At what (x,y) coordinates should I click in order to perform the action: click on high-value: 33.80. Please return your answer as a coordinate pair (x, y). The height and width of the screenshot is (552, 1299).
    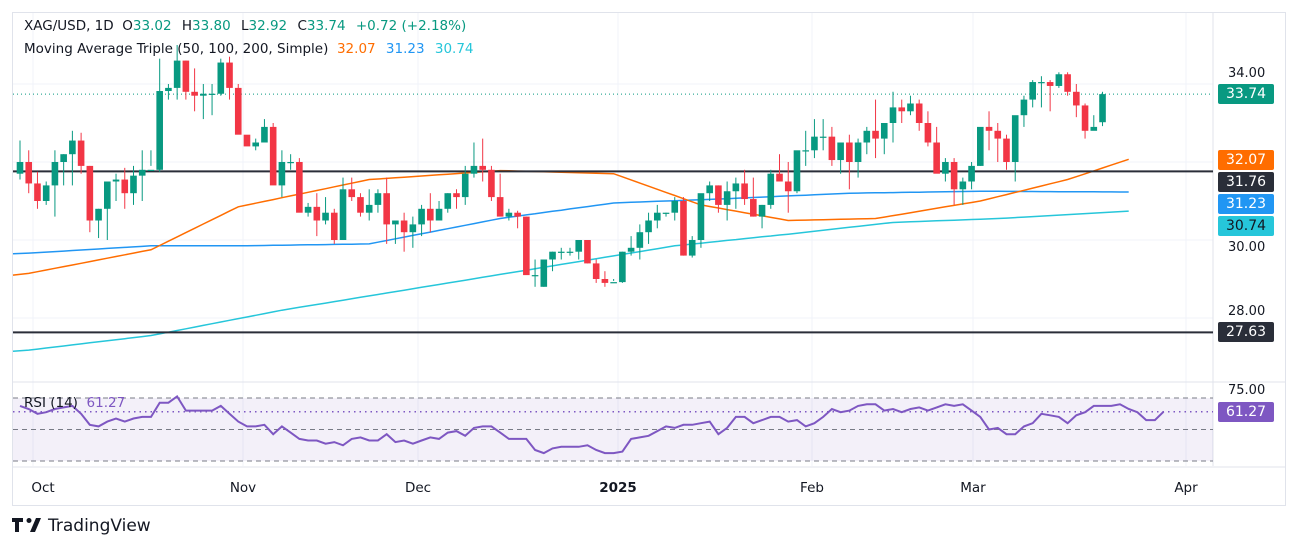
    Looking at the image, I should click on (211, 26).